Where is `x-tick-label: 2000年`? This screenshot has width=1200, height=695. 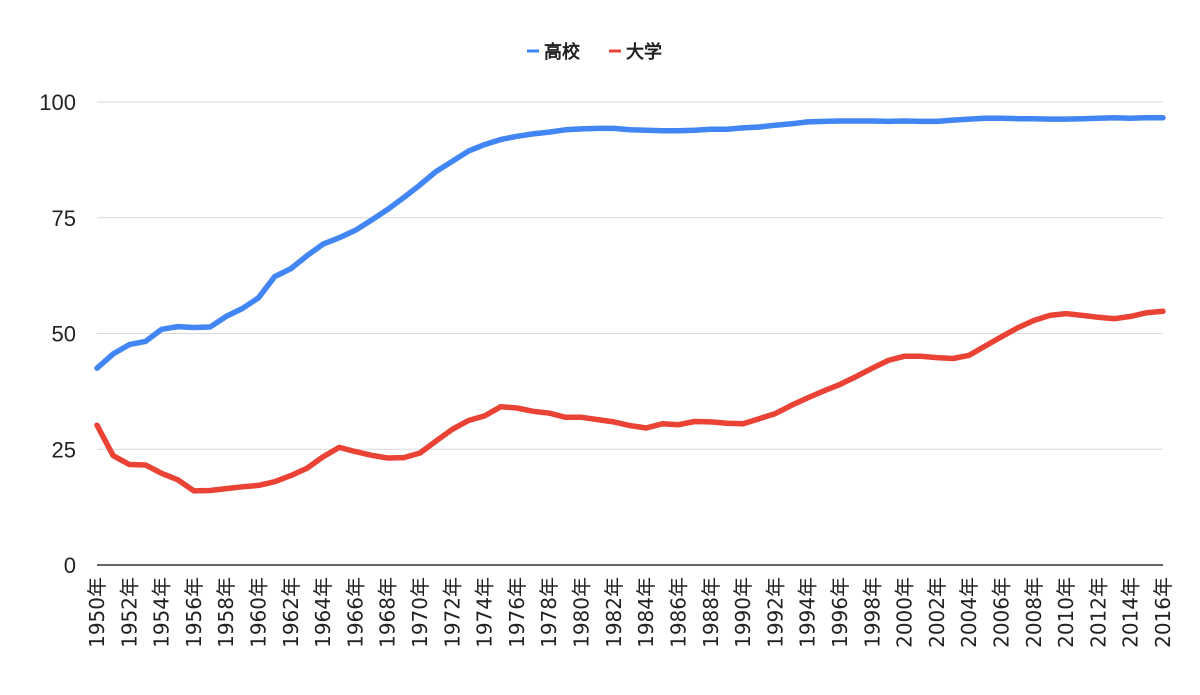 x-tick-label: 2000年 is located at coordinates (905, 612).